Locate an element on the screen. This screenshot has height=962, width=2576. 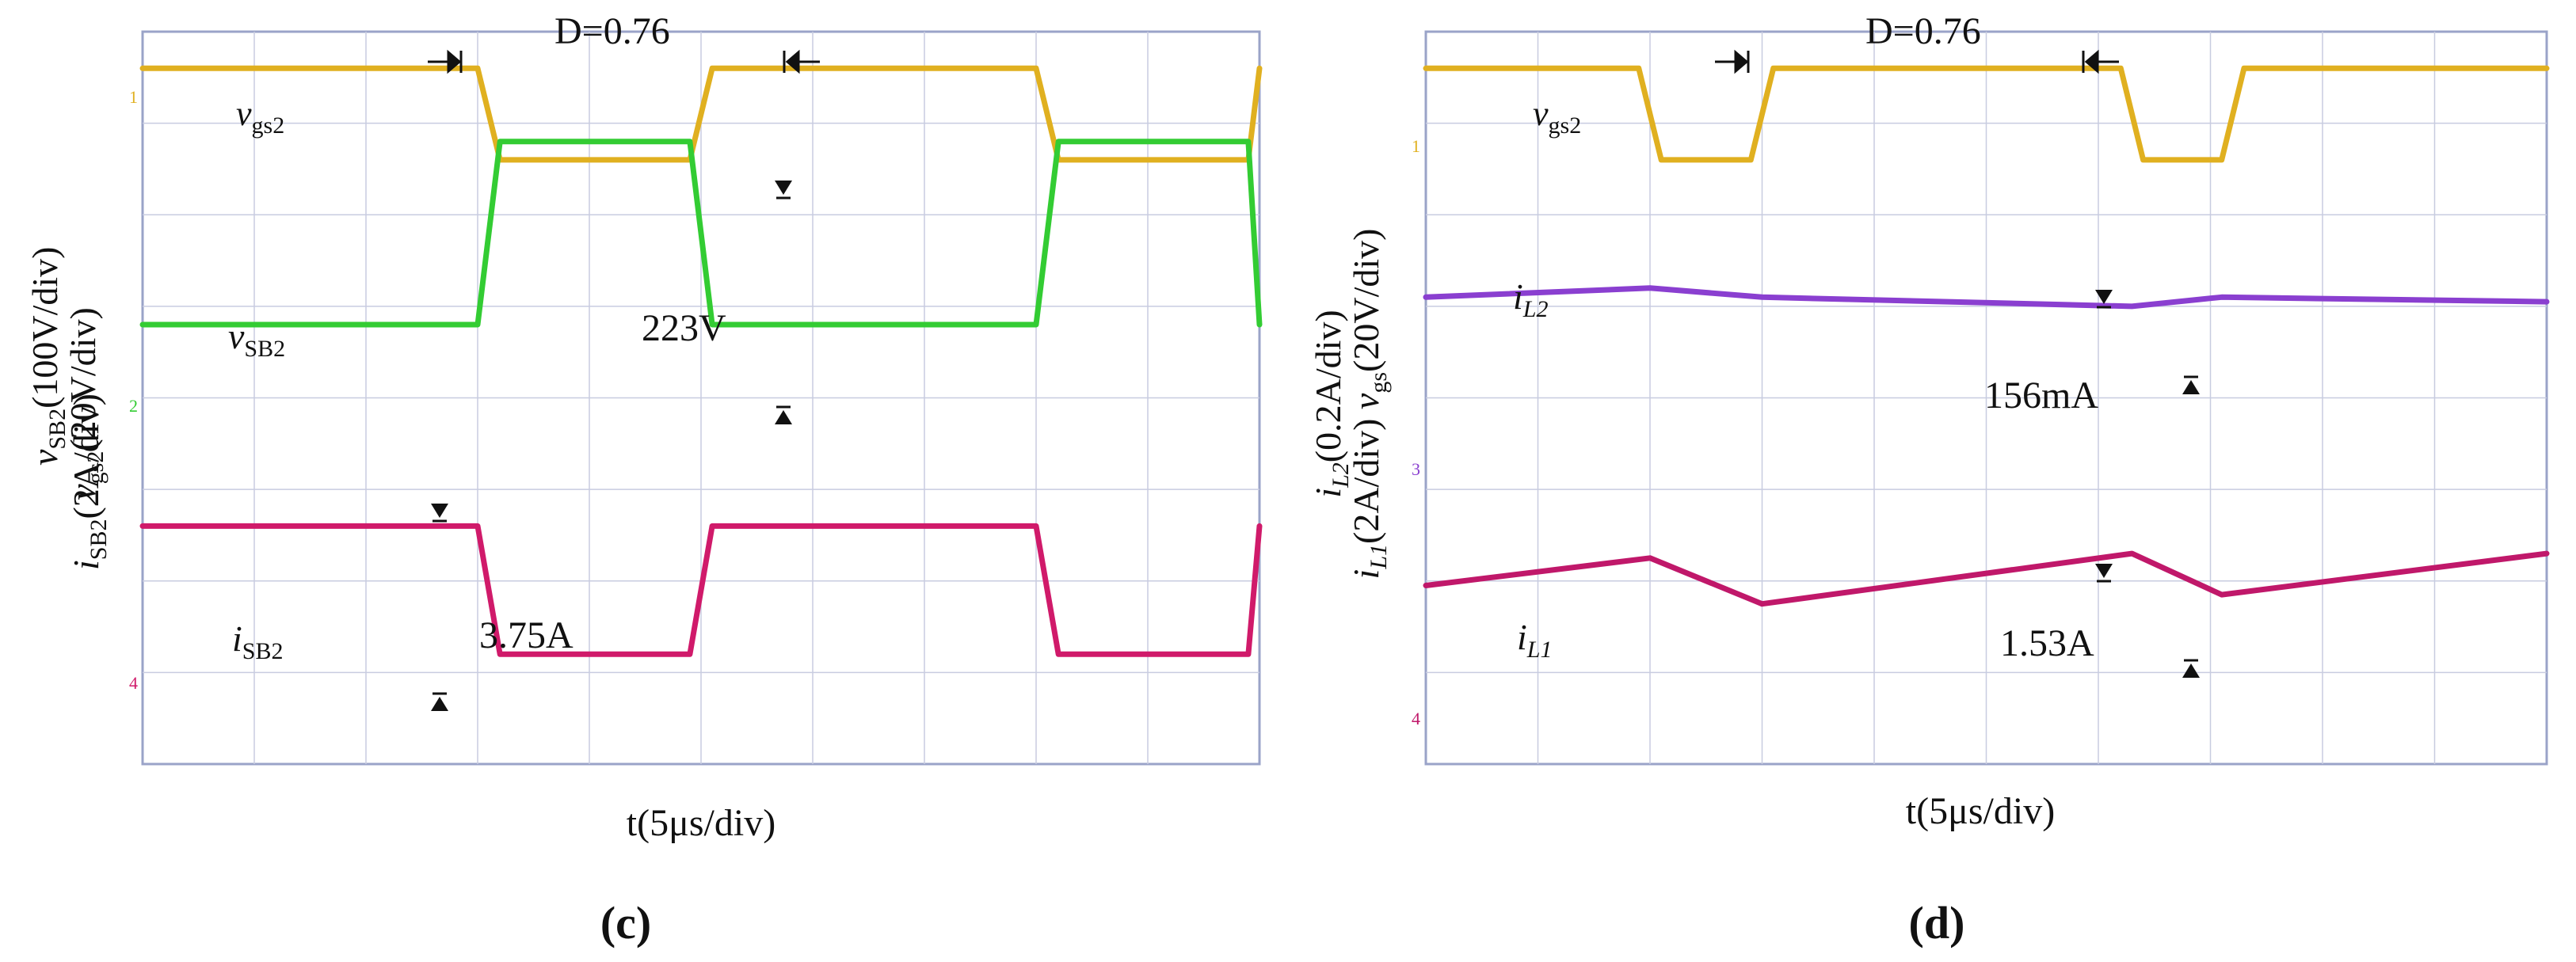
current-l1-markers is located at coordinates (2147, 621).